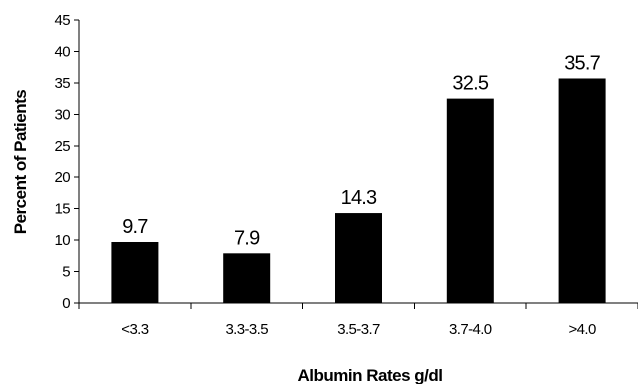  I want to click on y-tick-label: 25, so click(63, 146).